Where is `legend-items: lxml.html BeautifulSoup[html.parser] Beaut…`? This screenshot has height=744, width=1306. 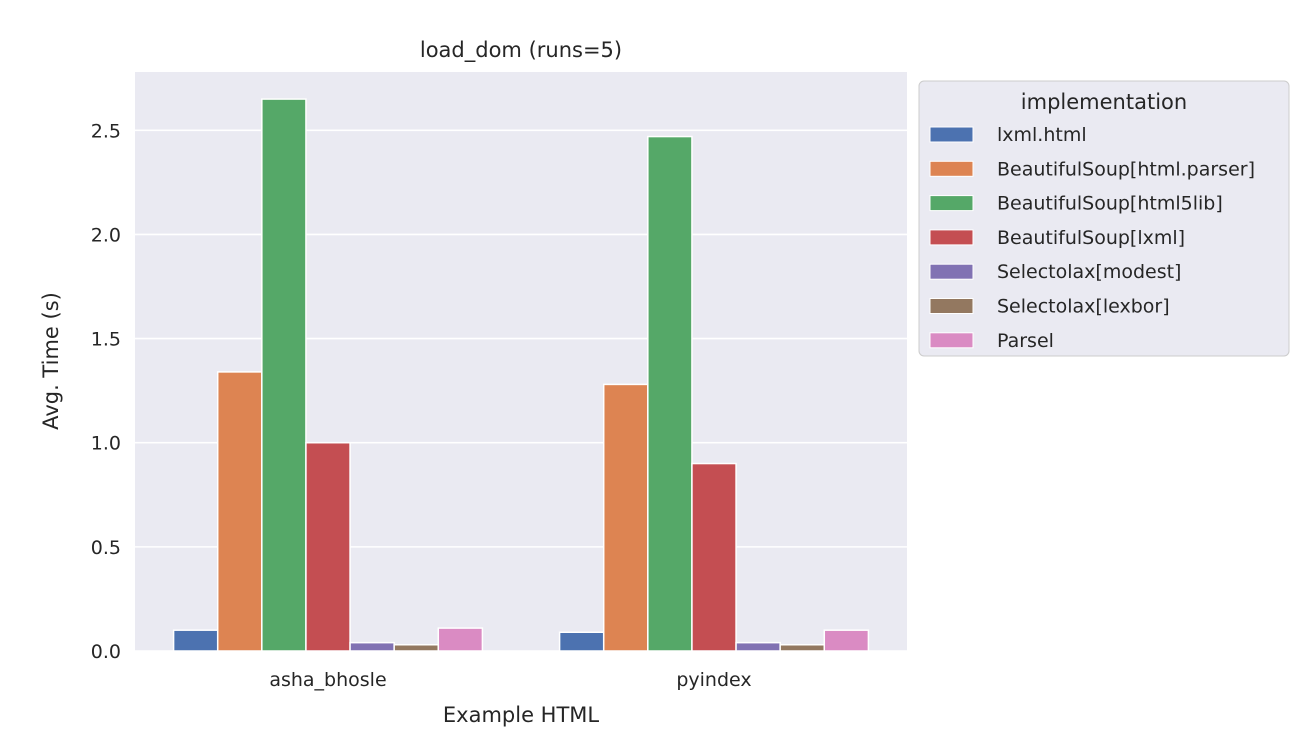 legend-items: lxml.html BeautifulSoup[html.parser] Beaut… is located at coordinates (1092, 238).